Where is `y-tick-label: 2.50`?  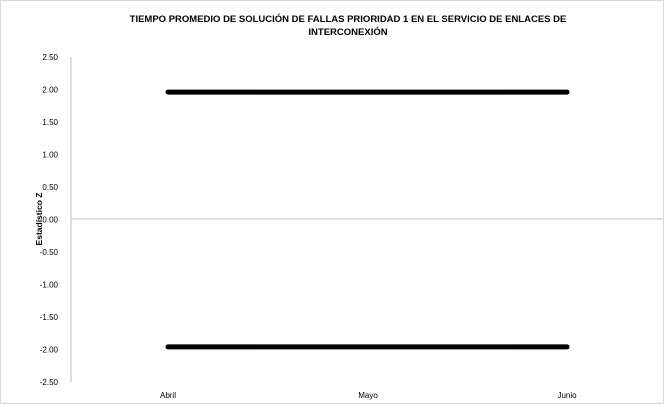 y-tick-label: 2.50 is located at coordinates (50, 57).